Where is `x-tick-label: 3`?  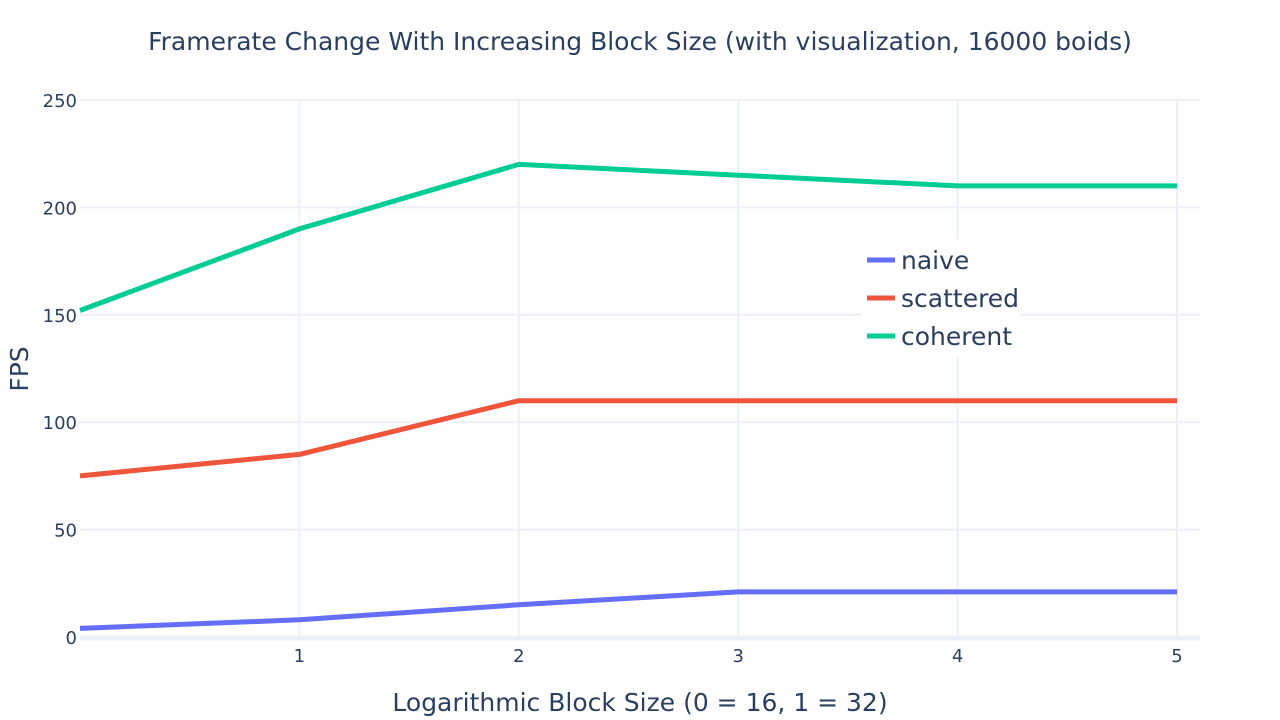
x-tick-label: 3 is located at coordinates (737, 656).